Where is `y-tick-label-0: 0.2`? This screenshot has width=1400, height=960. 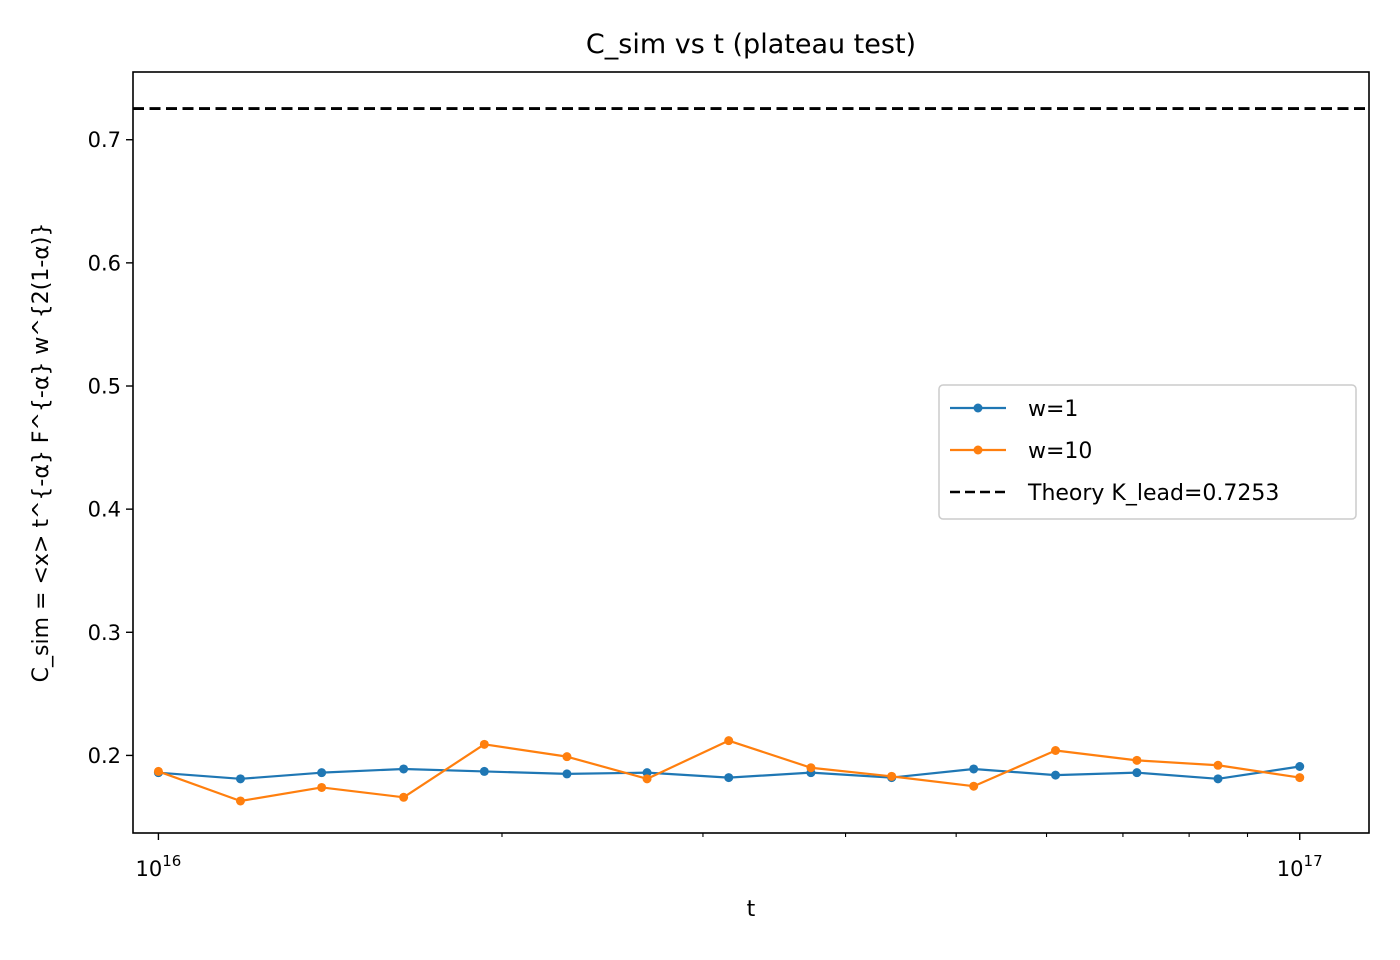 y-tick-label-0: 0.2 is located at coordinates (104, 756).